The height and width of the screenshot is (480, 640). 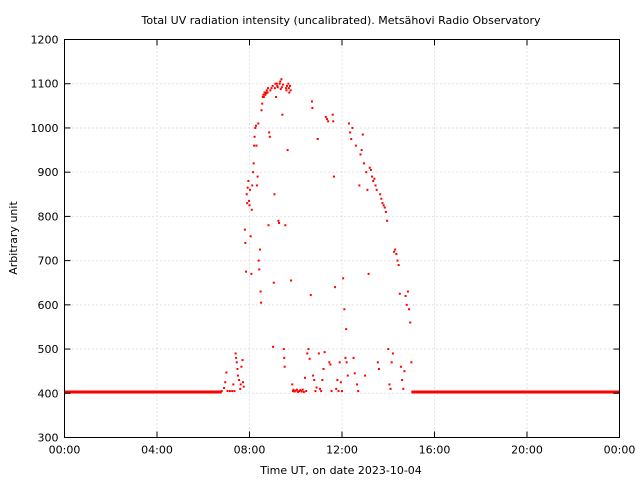 What do you see at coordinates (45, 40) in the screenshot?
I see `y-tick-label: 1200` at bounding box center [45, 40].